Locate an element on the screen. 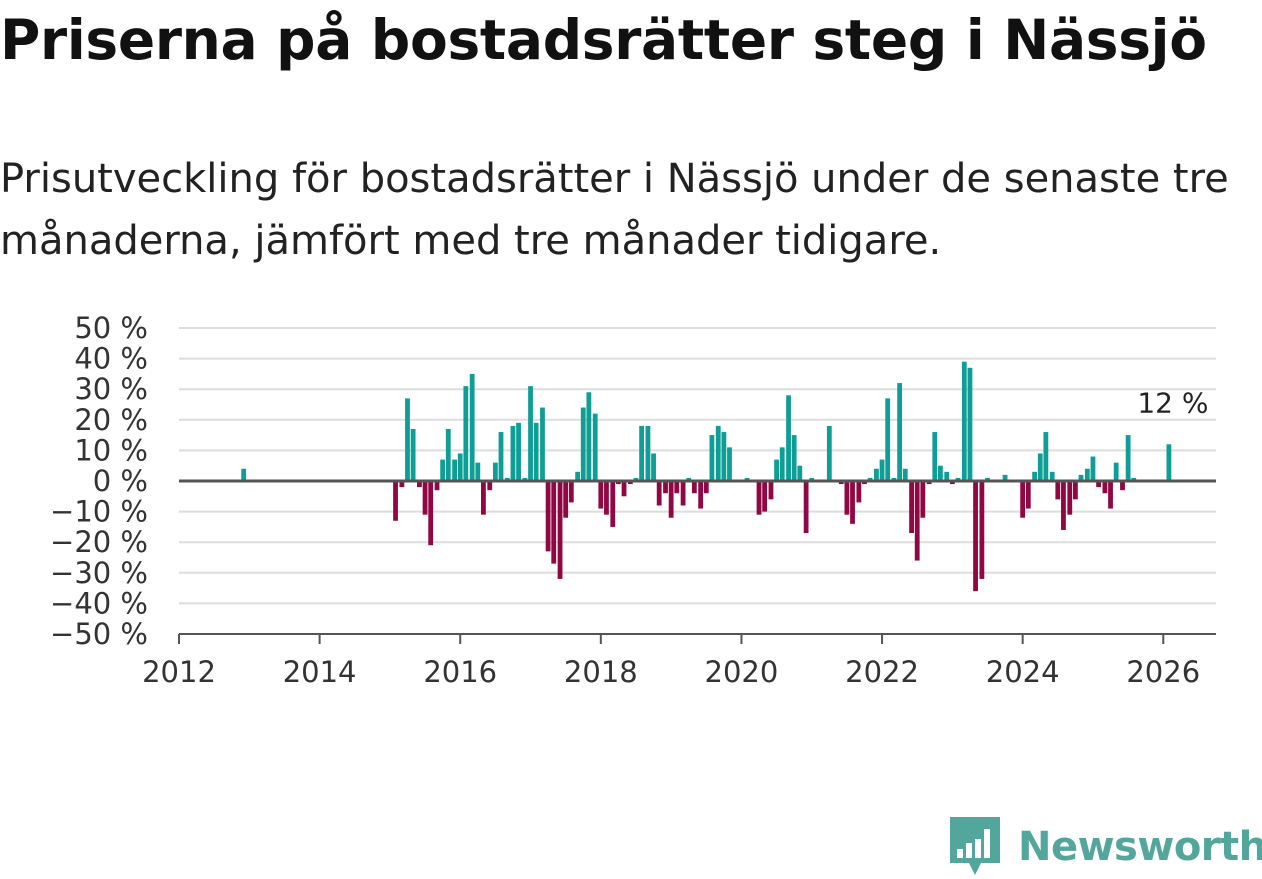  y-tick-label: 30 % is located at coordinates (111, 389).